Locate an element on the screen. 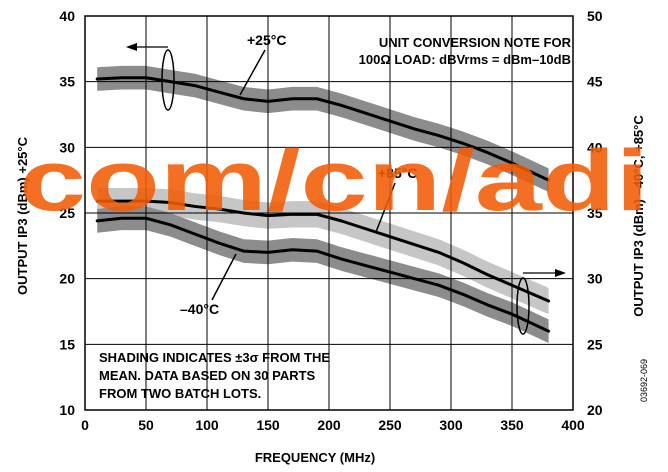 The width and height of the screenshot is (668, 472). x-tick-label: 300 is located at coordinates (451, 425).